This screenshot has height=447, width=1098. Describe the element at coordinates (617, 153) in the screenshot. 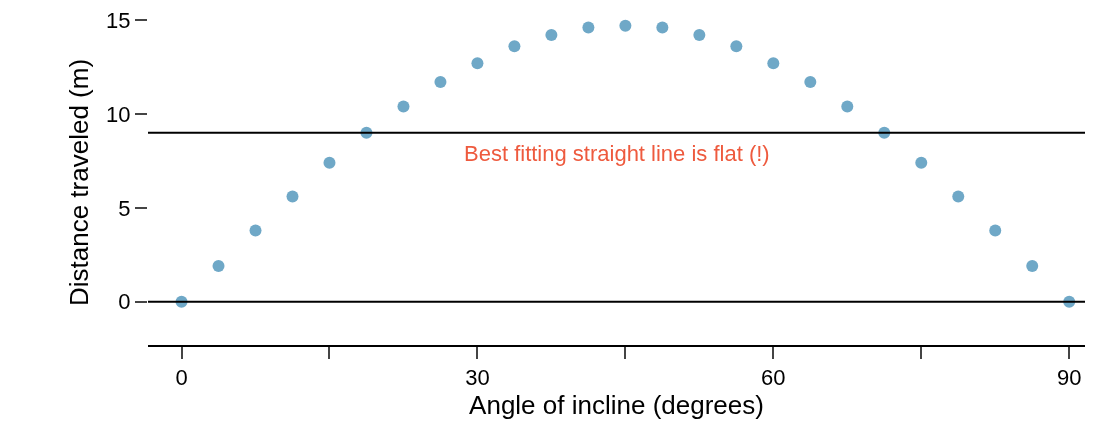

I see `ref-line-label: Best fitting straight line is flat (!)` at that location.